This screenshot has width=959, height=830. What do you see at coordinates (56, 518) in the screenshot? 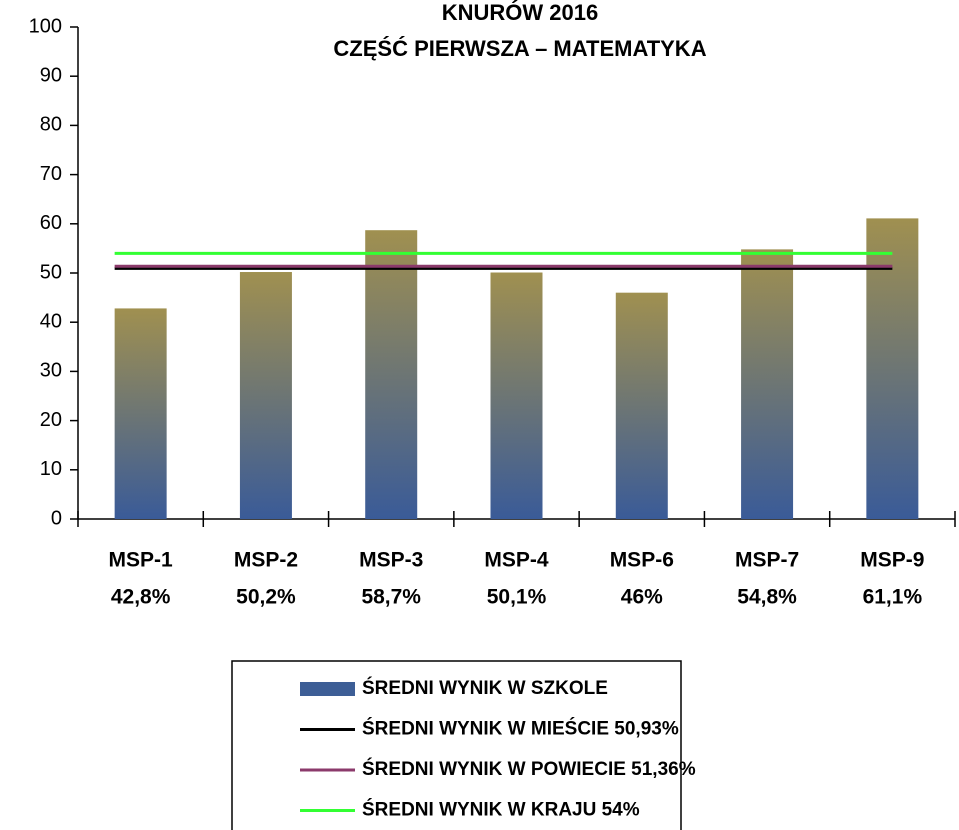
I see `y-tick-label: 0` at bounding box center [56, 518].